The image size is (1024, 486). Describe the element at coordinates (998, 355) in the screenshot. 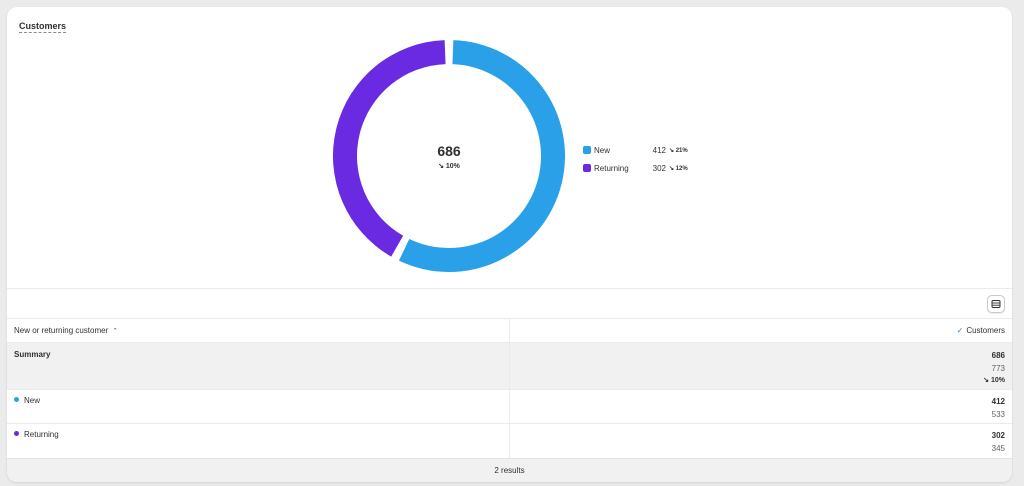

I see `summary-value: 686` at that location.